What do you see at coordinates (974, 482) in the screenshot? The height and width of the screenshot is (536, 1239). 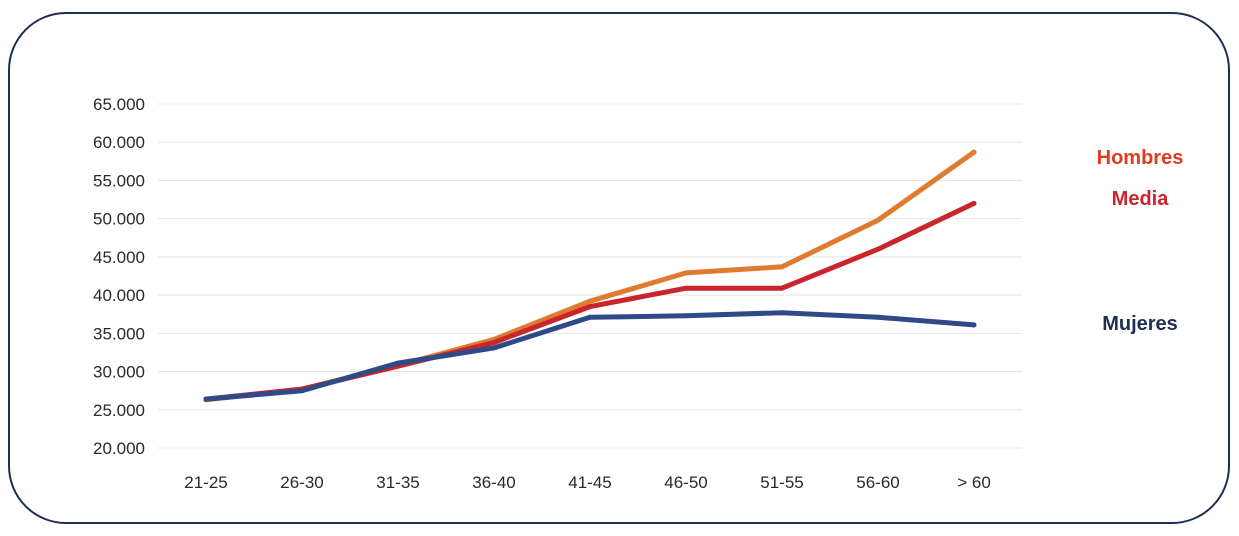 I see `x-tick-label: > 60` at bounding box center [974, 482].